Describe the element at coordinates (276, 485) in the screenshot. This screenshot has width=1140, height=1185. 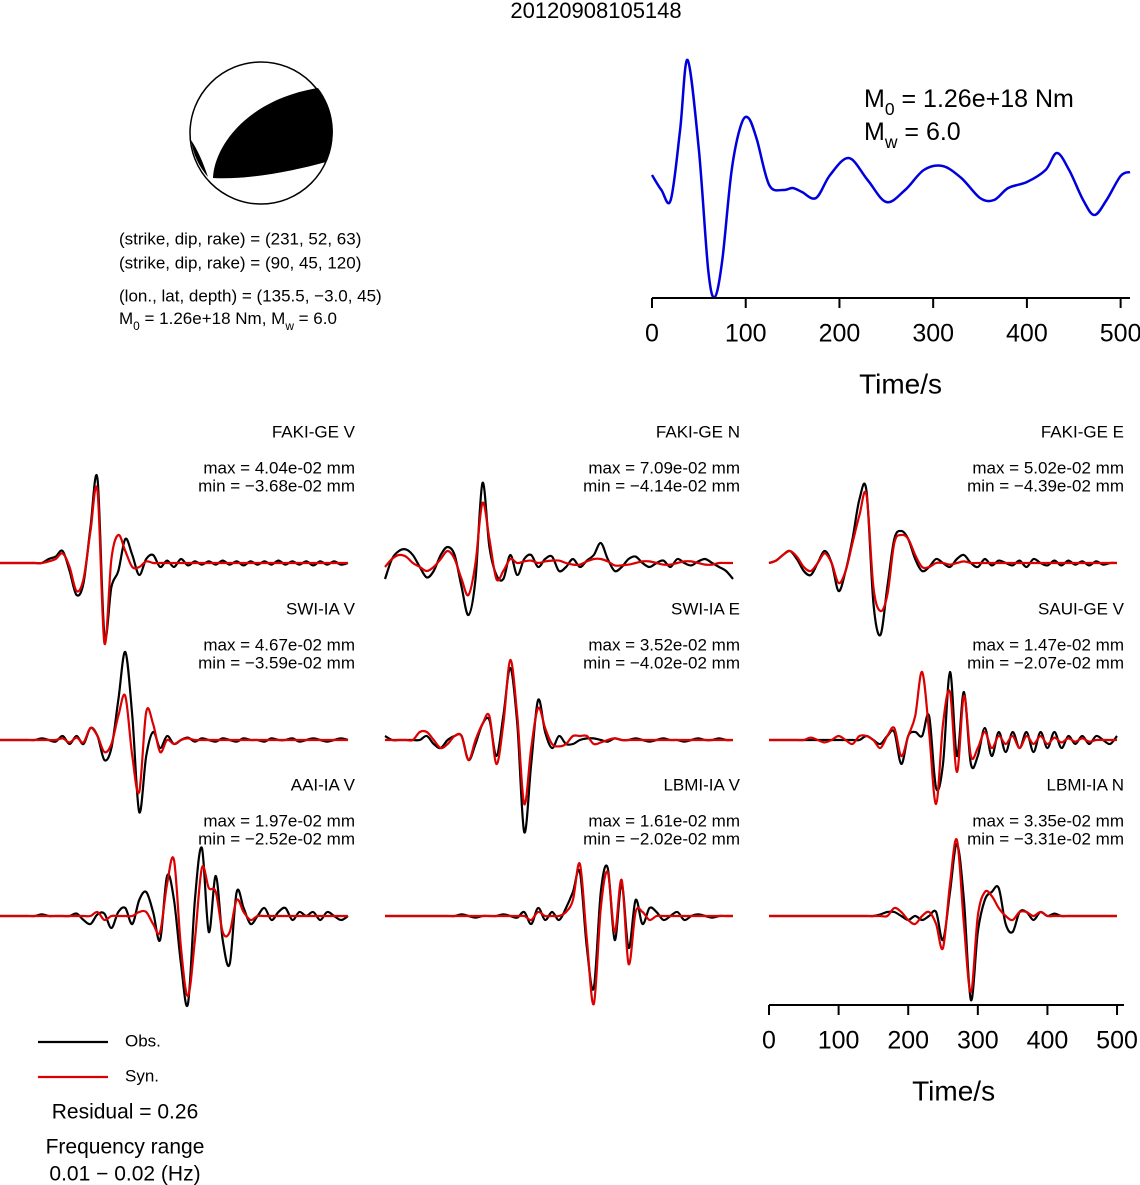
I see `min-label: min = −3.68e-02 mm` at that location.